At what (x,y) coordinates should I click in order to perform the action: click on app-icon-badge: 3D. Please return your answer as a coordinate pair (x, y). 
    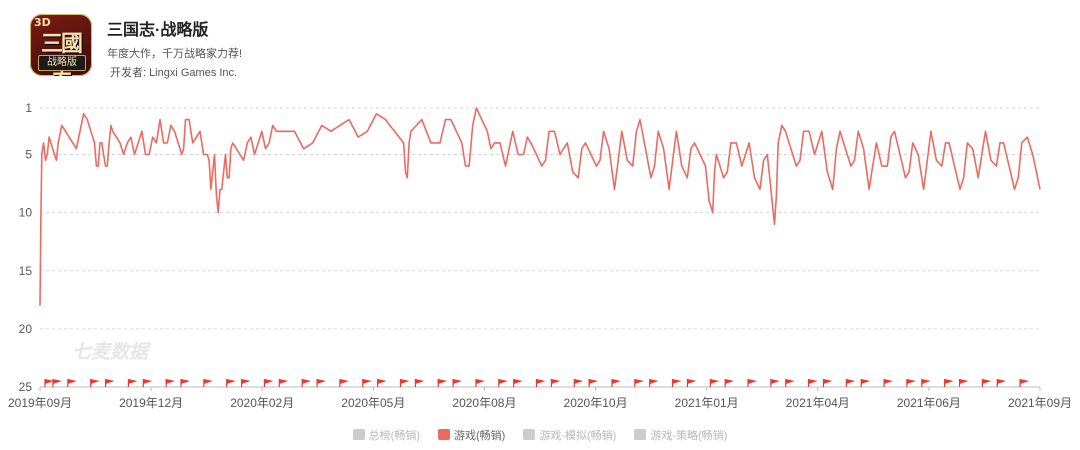
    Looking at the image, I should click on (42, 22).